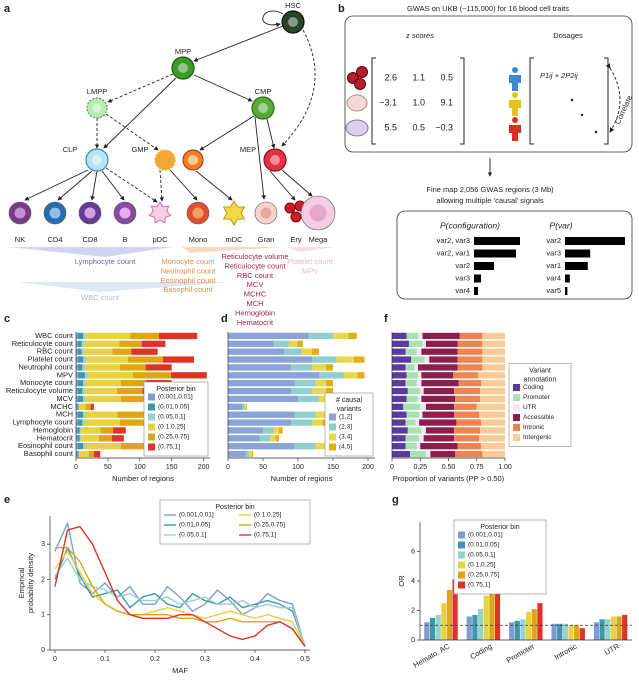 This screenshot has height=685, width=639. I want to click on legend-label: (4,5], so click(345, 447).